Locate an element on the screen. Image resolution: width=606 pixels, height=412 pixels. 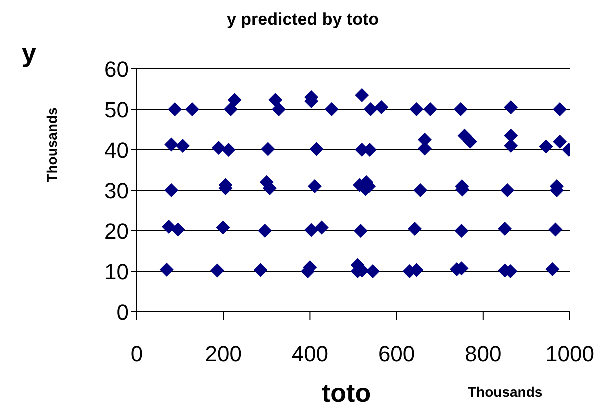
x-tick-label: 800 is located at coordinates (483, 354).